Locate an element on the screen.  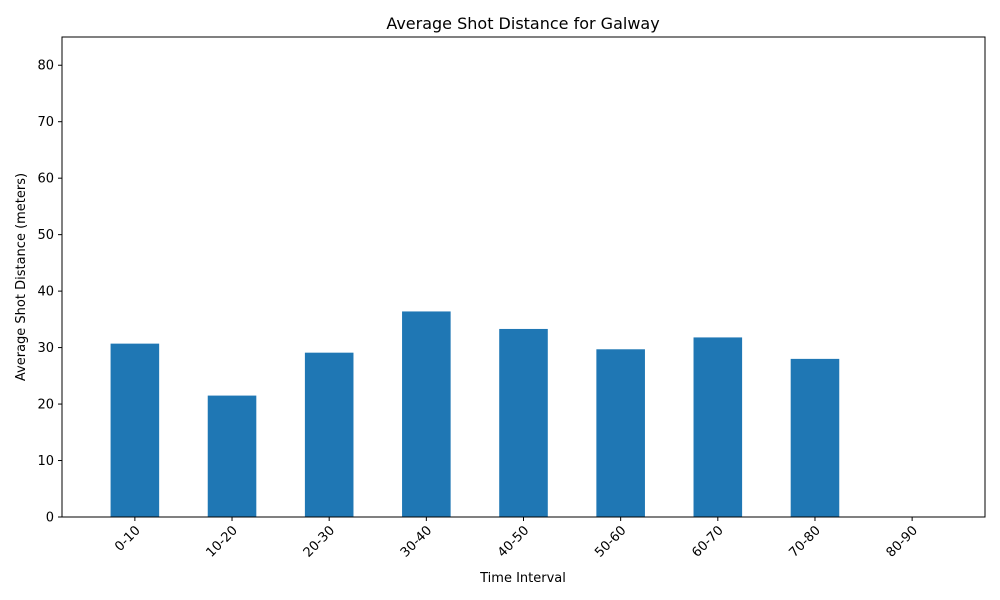
y-tick-label: 10 is located at coordinates (45, 461).